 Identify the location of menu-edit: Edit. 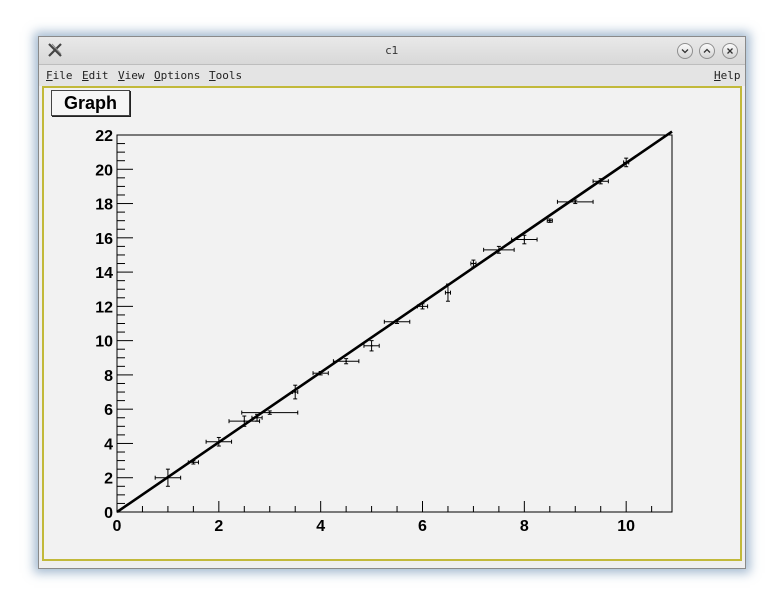
(95, 75).